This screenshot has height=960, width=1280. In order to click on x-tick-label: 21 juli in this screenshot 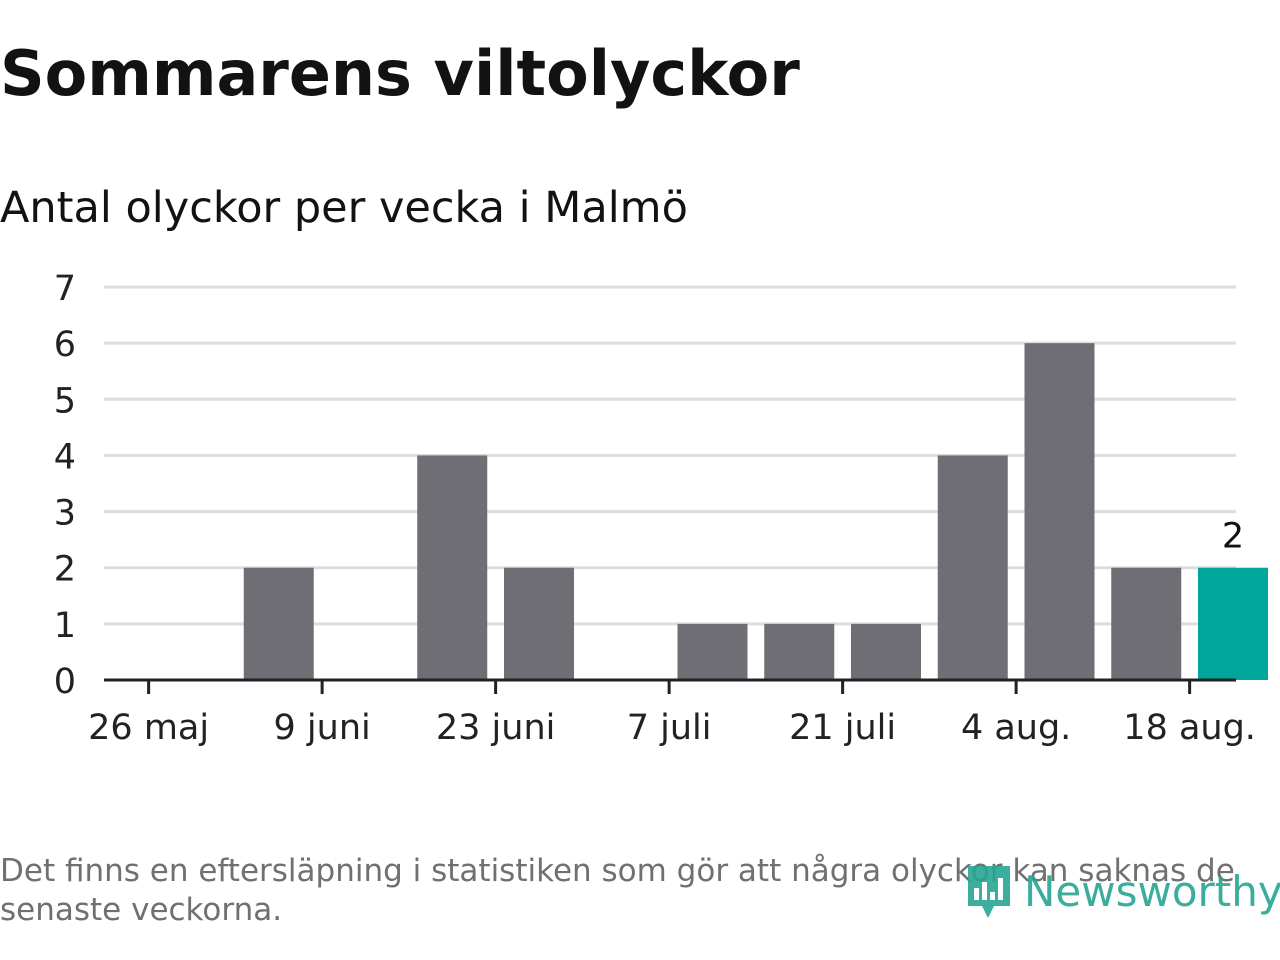, I will do `click(842, 728)`.